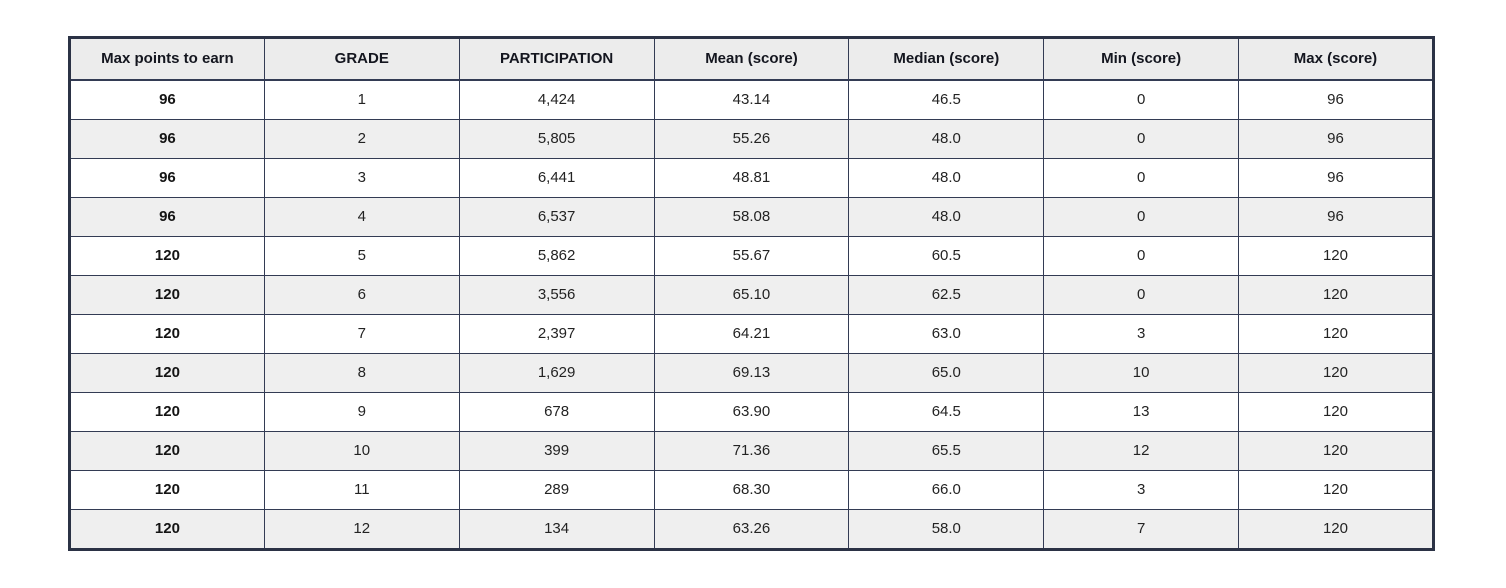  Describe the element at coordinates (361, 295) in the screenshot. I see `table-cell: 6` at that location.